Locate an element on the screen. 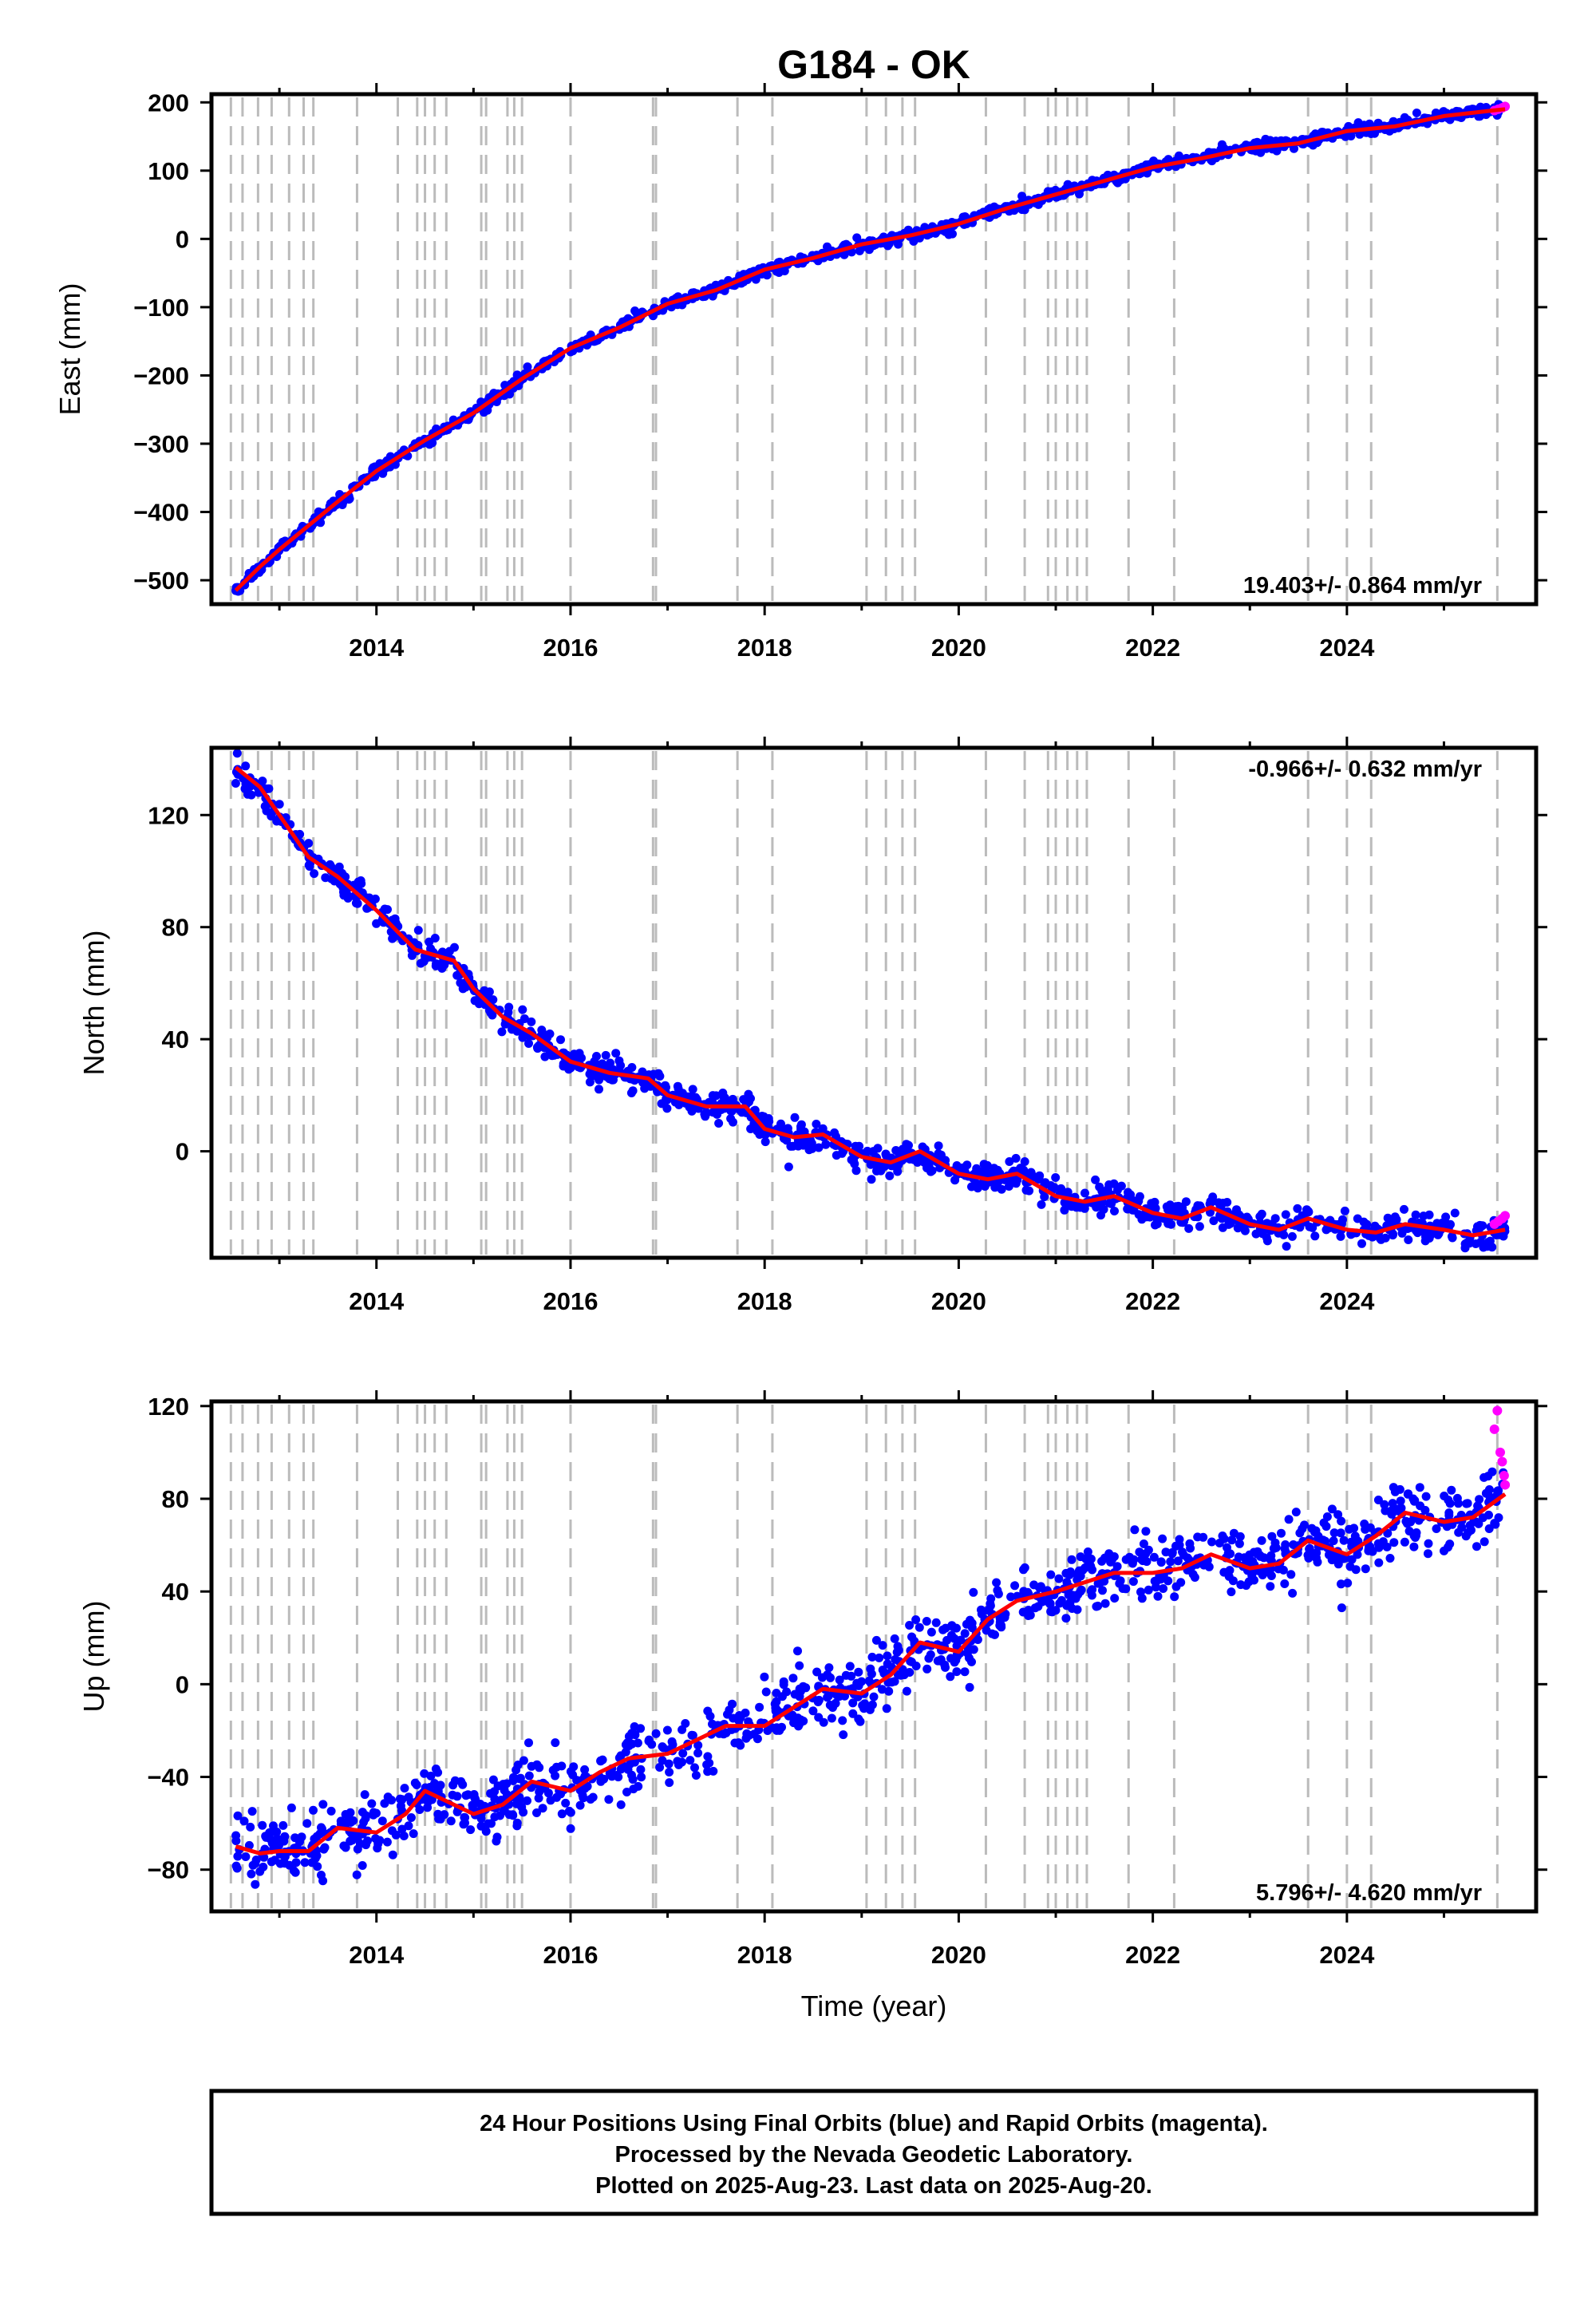 The image size is (1596, 2316). x-axis-label: Time (year) is located at coordinates (874, 2006).